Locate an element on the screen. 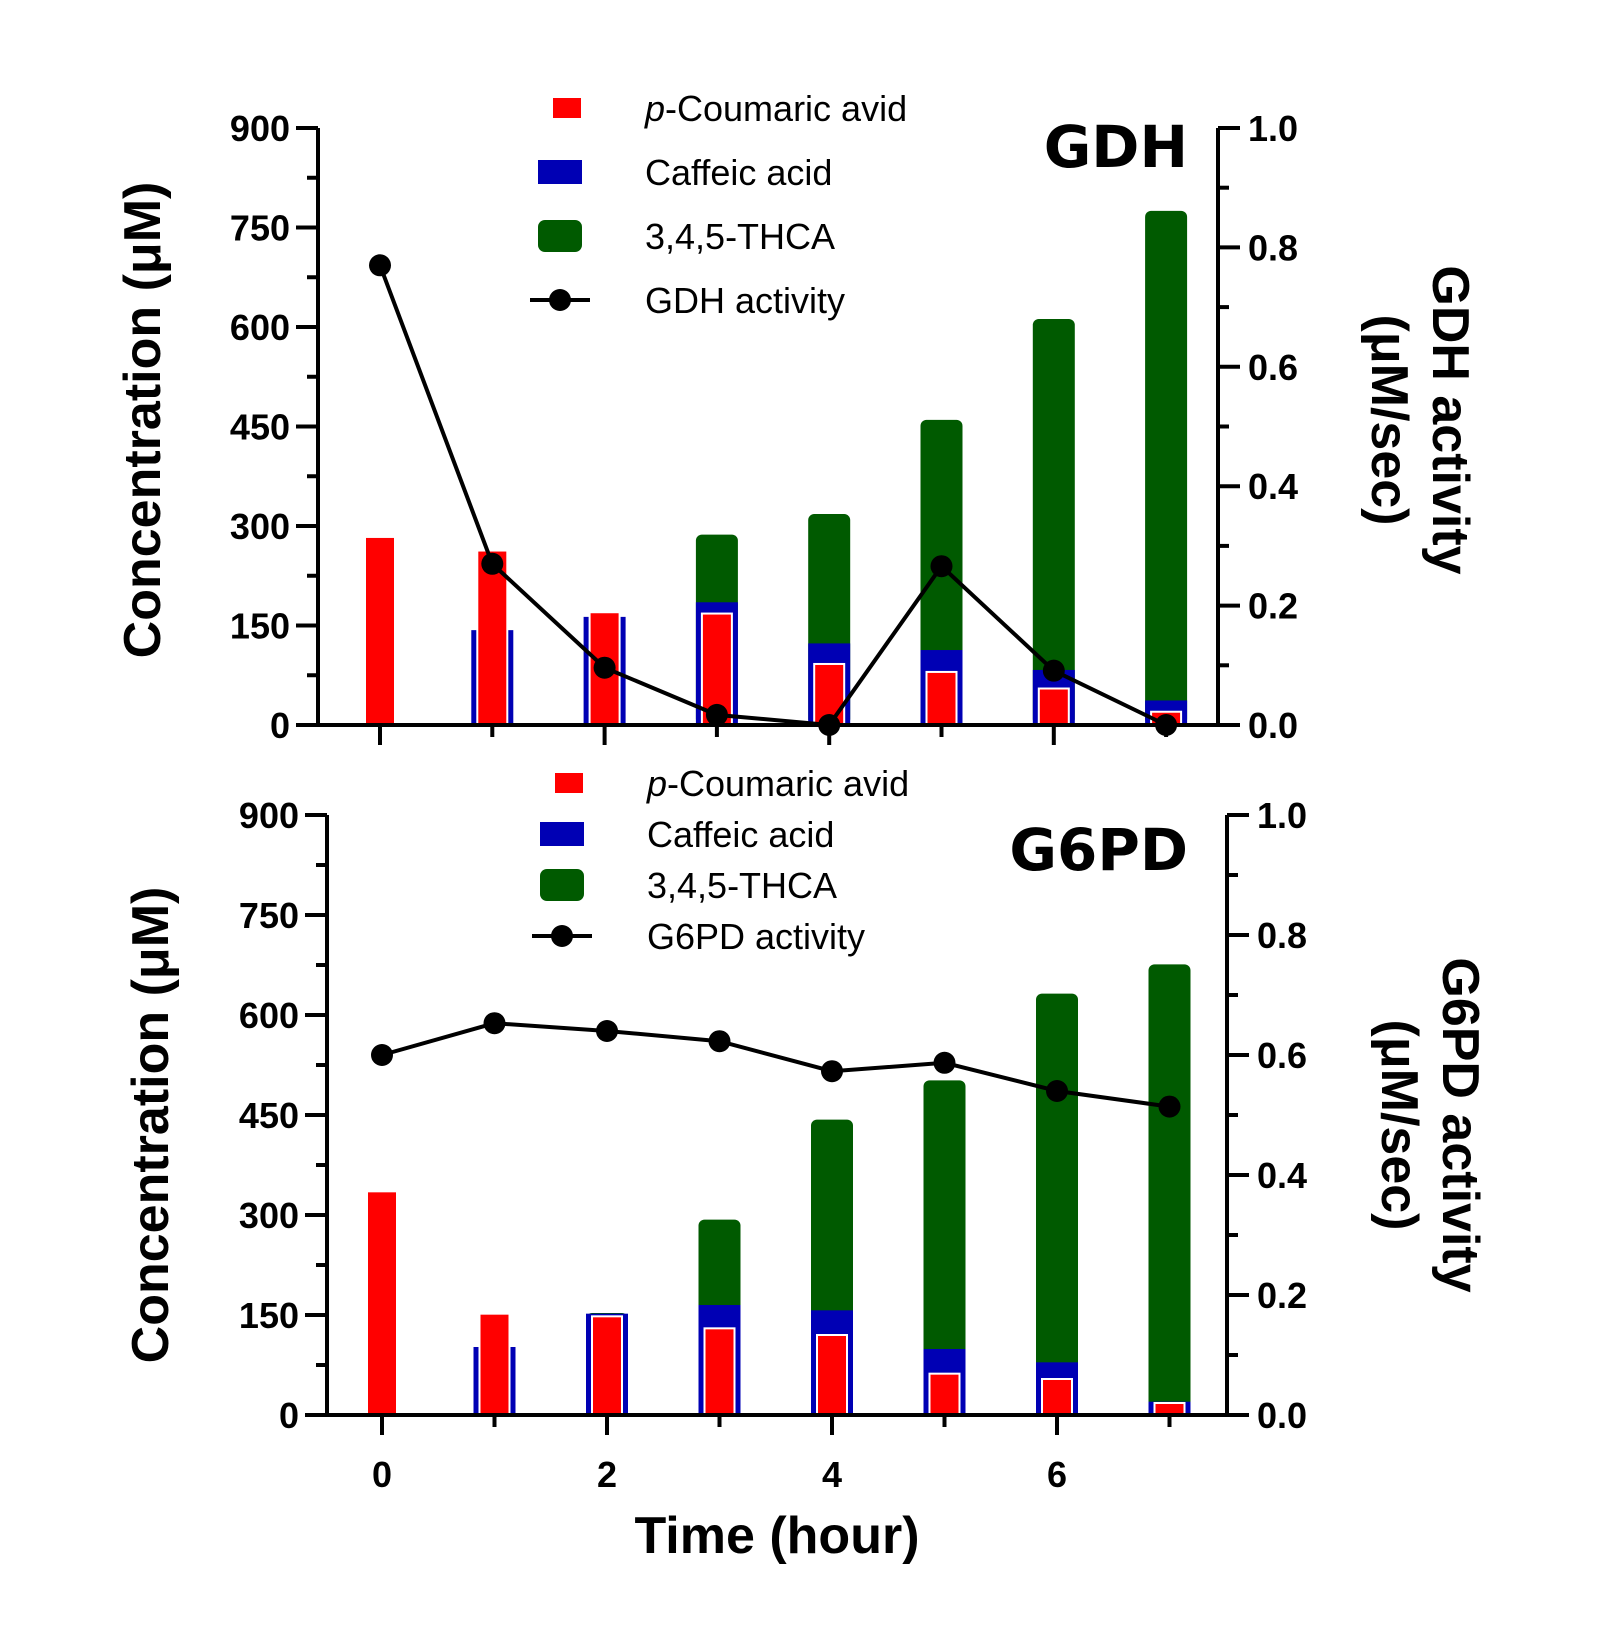 Image resolution: width=1603 pixels, height=1645 pixels. gdh-right-tick-label: 0.0 is located at coordinates (1273, 725).